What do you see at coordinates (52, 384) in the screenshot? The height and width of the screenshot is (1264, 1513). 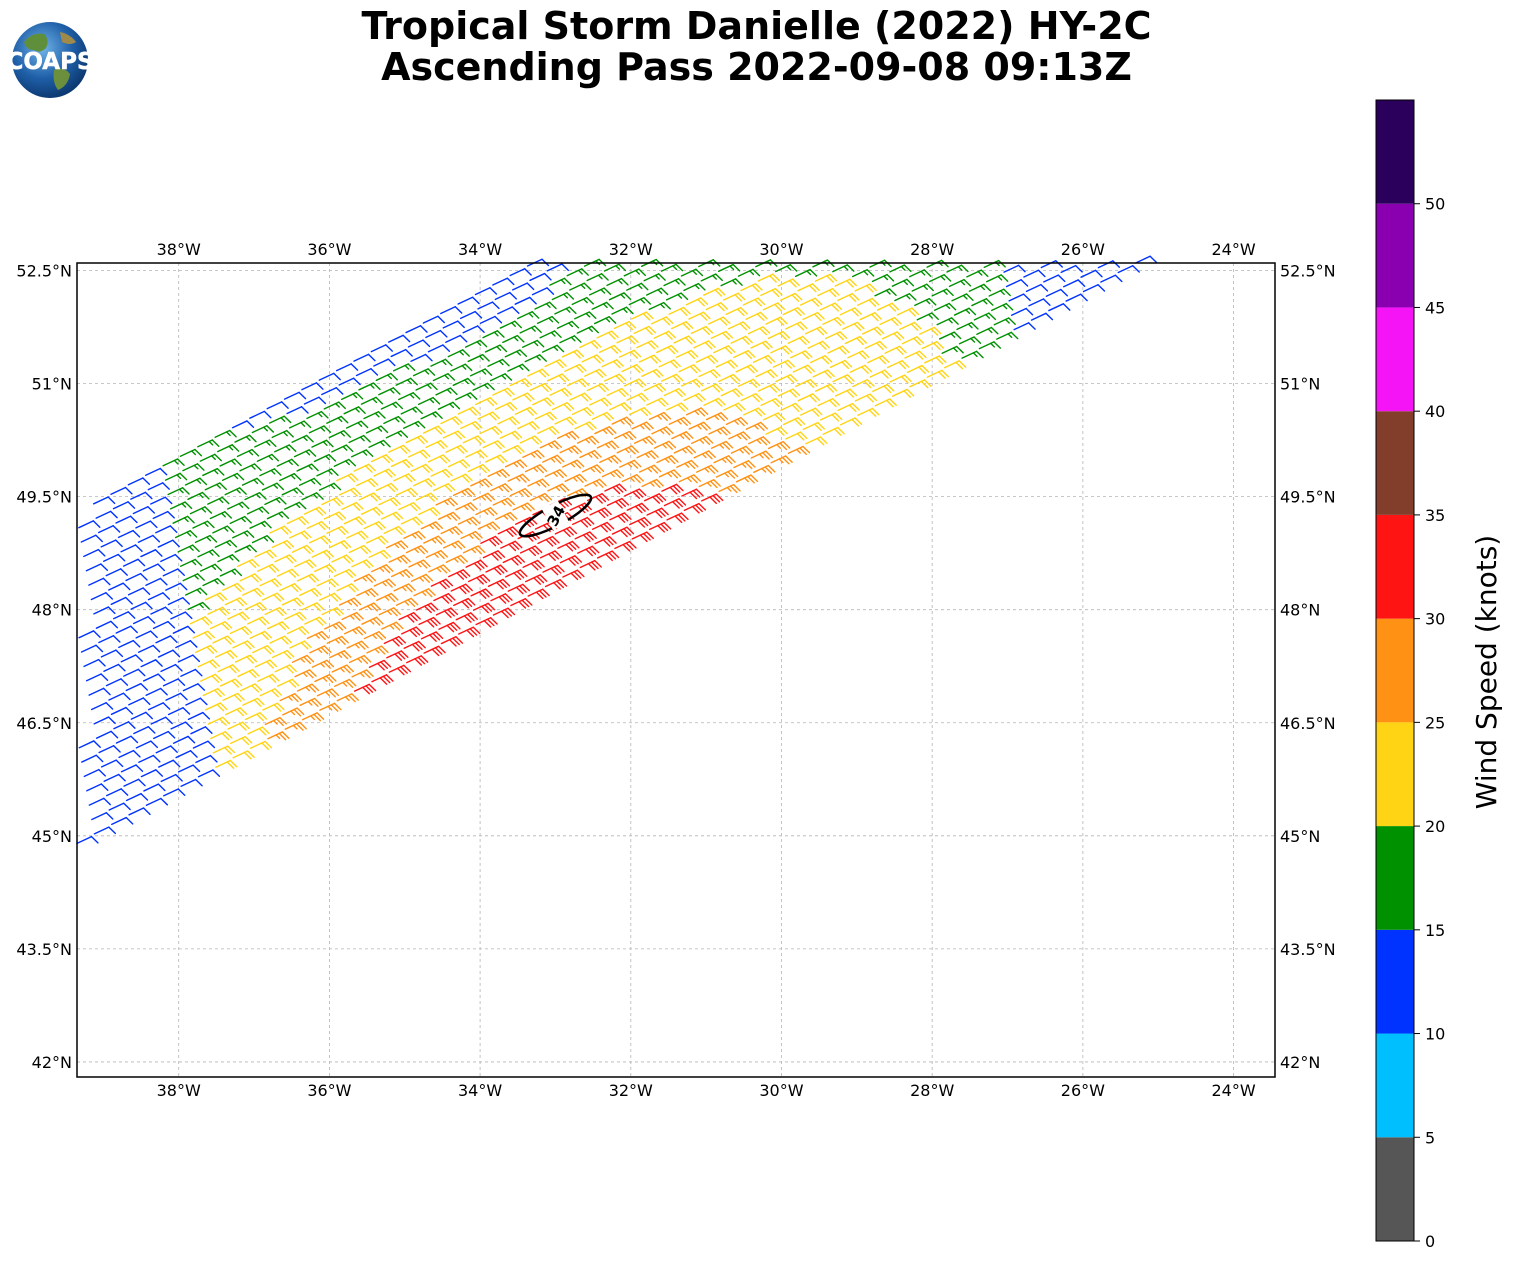 I see `lat-tick-label-left: 51°N` at bounding box center [52, 384].